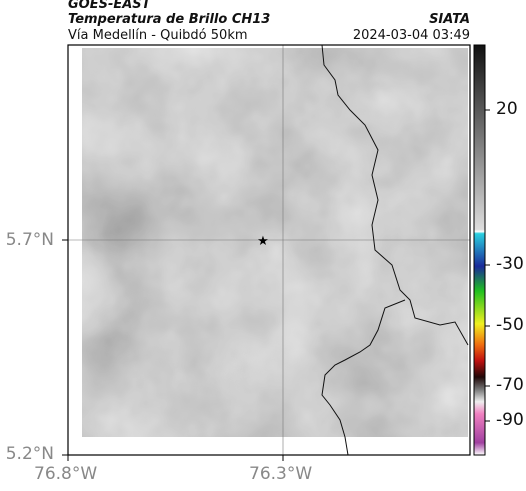  Describe the element at coordinates (510, 264) in the screenshot. I see `colorbar-label: -30` at that location.